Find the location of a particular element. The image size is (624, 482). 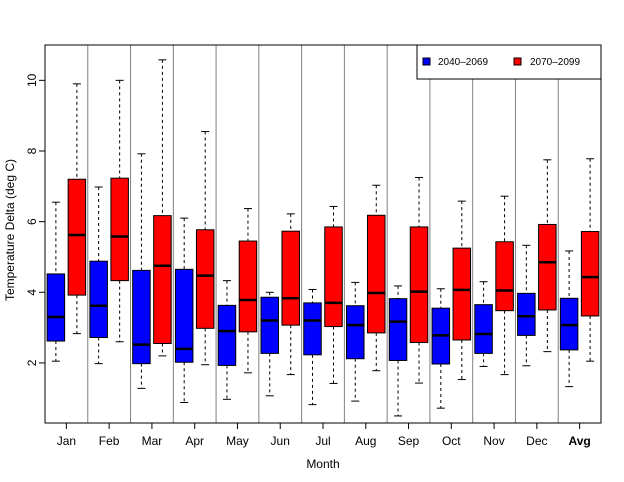

y-tick-label: 10 is located at coordinates (32, 80).